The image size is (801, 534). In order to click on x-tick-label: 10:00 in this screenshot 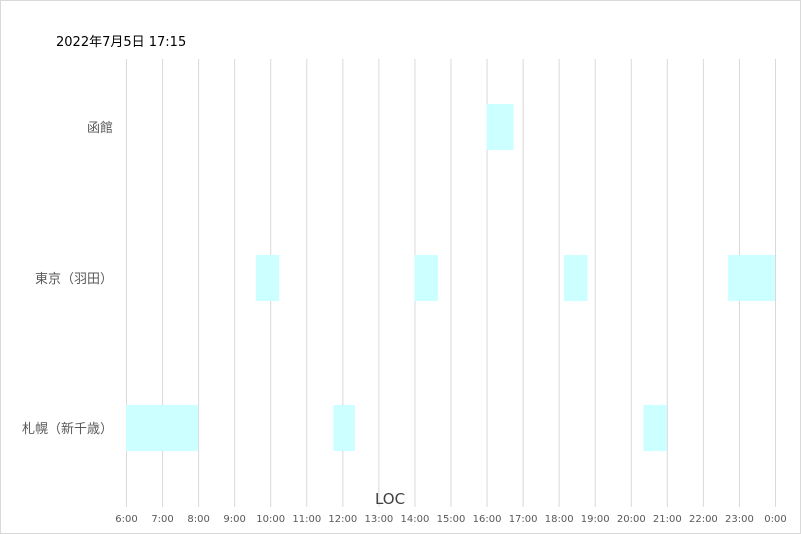, I will do `click(270, 519)`.